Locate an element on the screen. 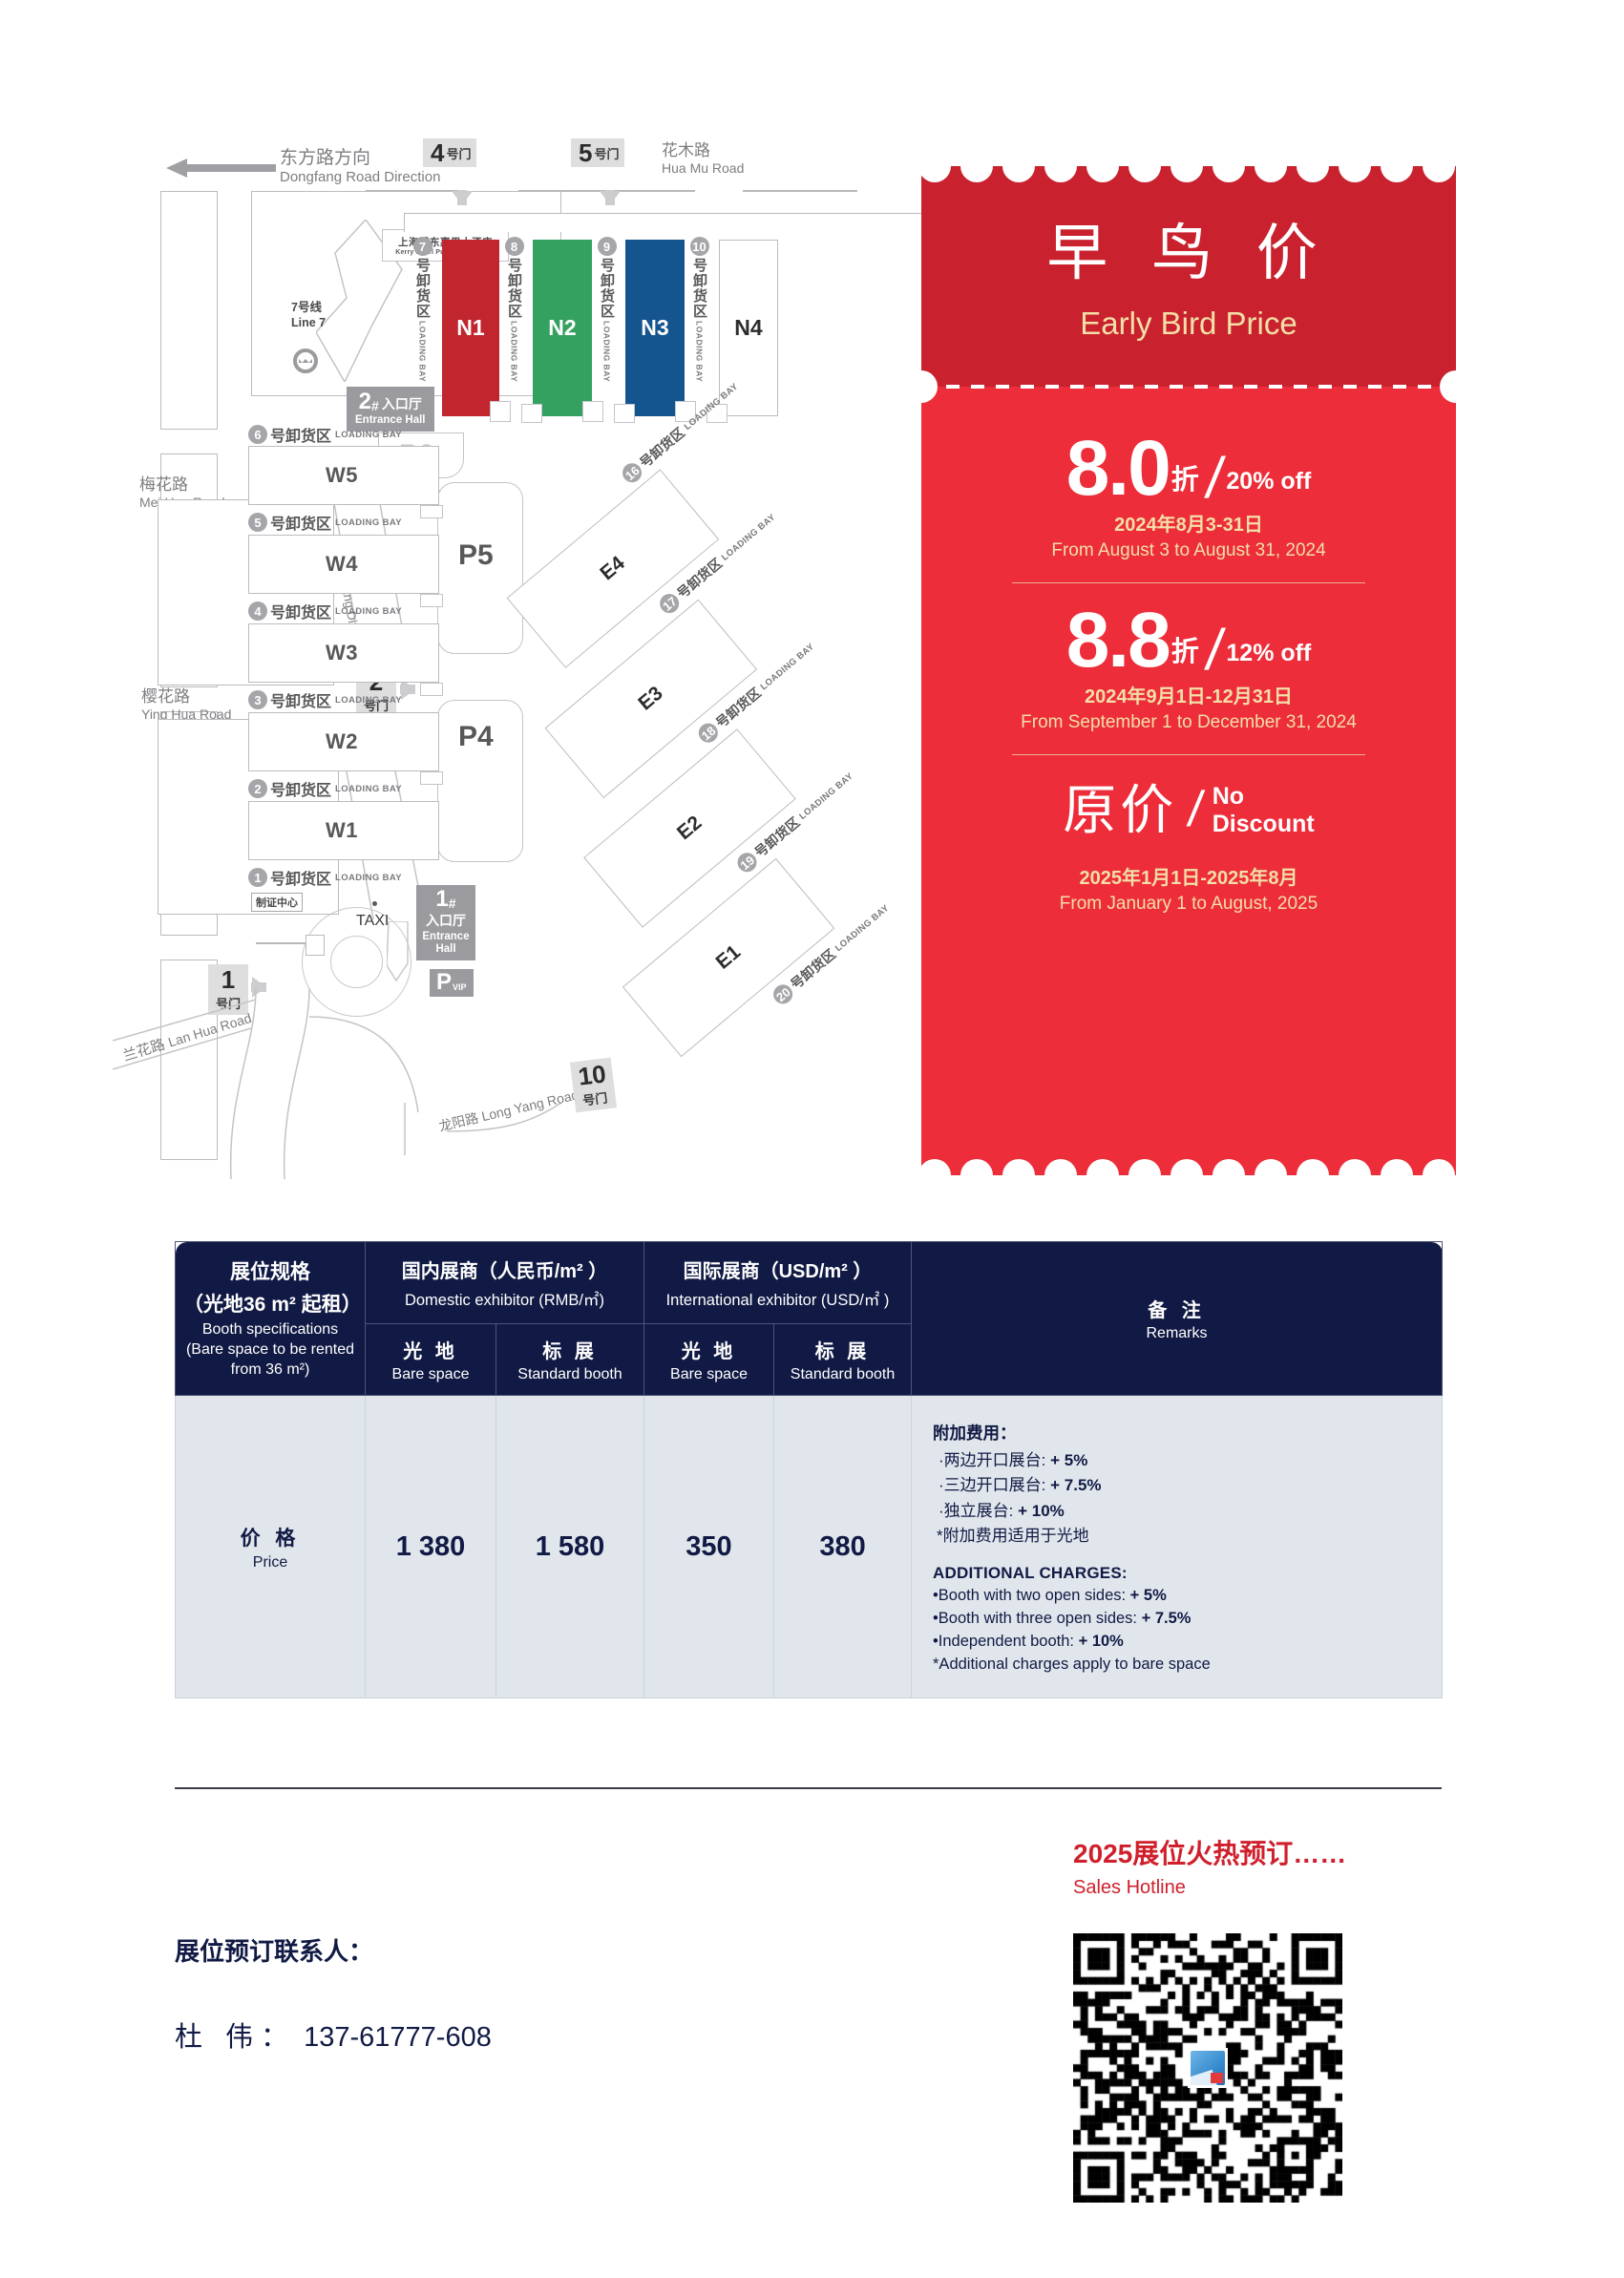  hall-e1-label: E1 is located at coordinates (728, 957).